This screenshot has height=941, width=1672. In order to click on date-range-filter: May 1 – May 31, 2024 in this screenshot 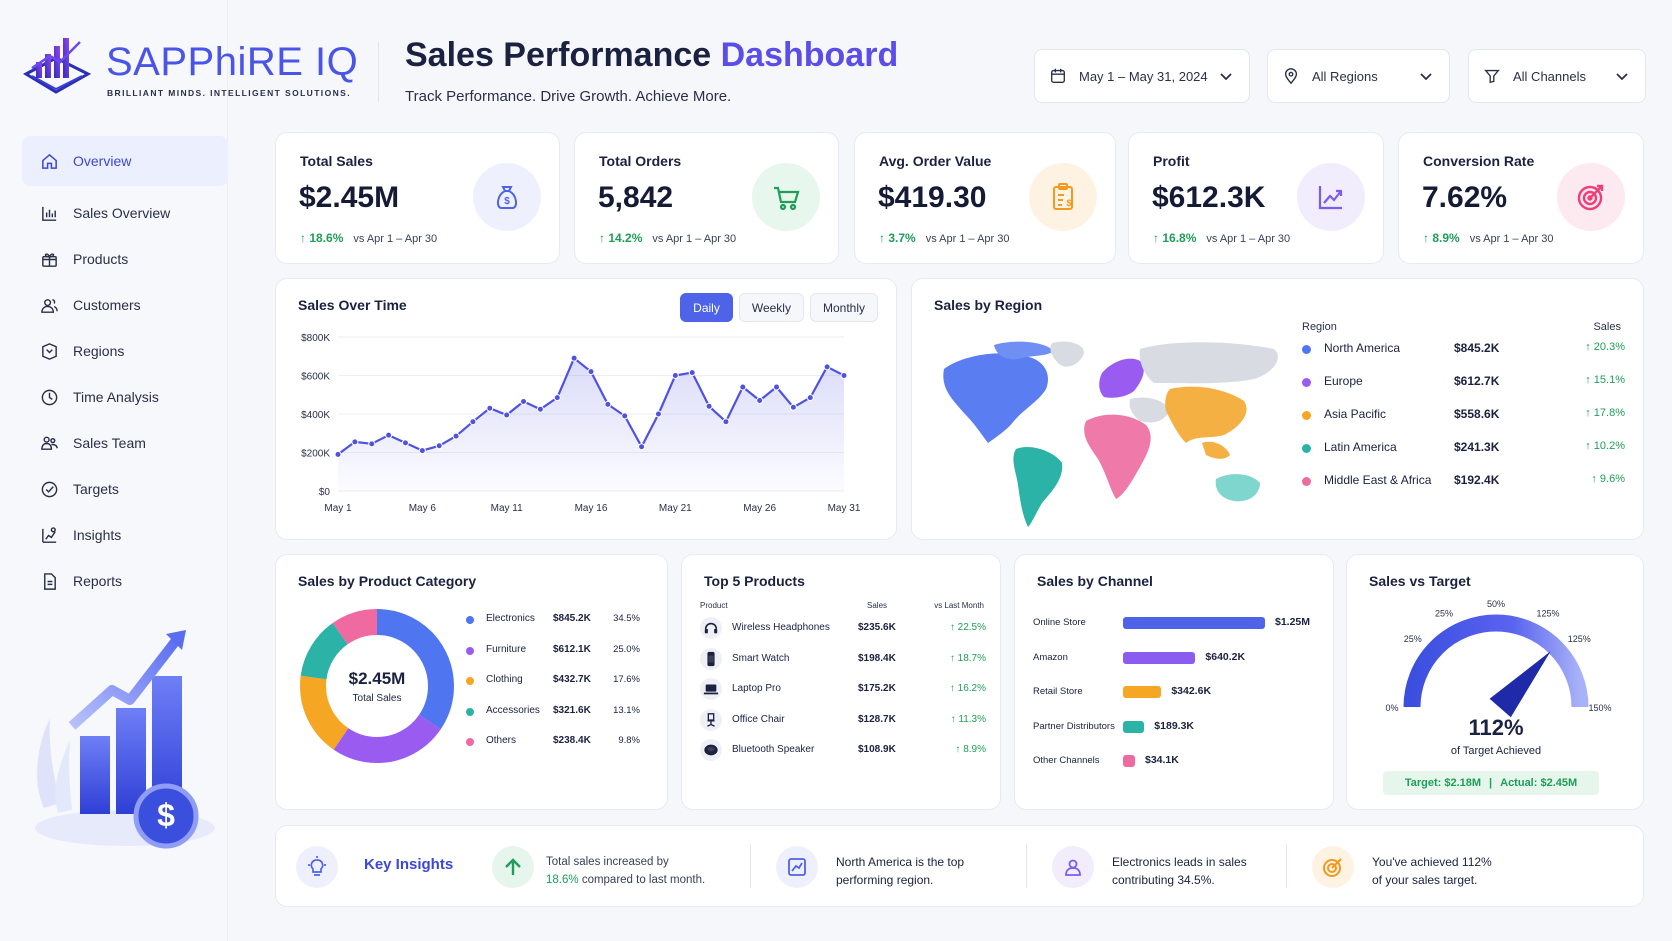, I will do `click(1142, 76)`.